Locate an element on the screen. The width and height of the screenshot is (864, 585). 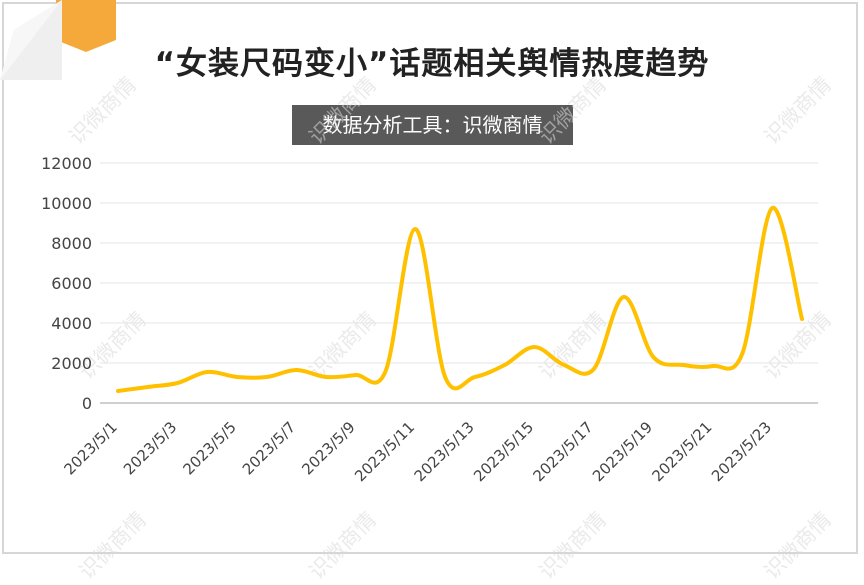
x-tick-label: 2023/5/3 is located at coordinates (150, 448).